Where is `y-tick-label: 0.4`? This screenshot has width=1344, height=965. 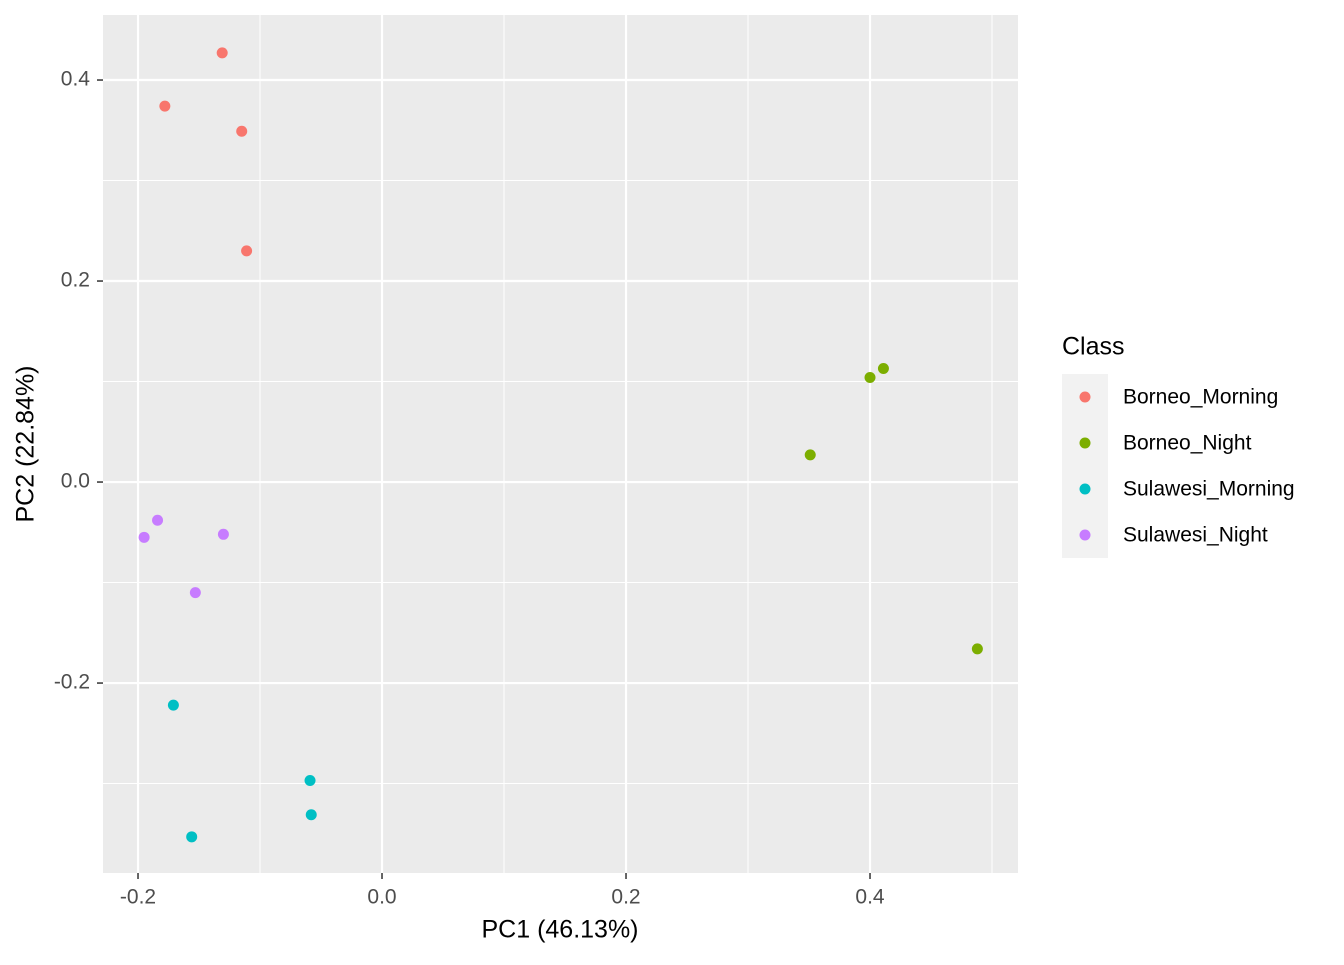 y-tick-label: 0.4 is located at coordinates (76, 79).